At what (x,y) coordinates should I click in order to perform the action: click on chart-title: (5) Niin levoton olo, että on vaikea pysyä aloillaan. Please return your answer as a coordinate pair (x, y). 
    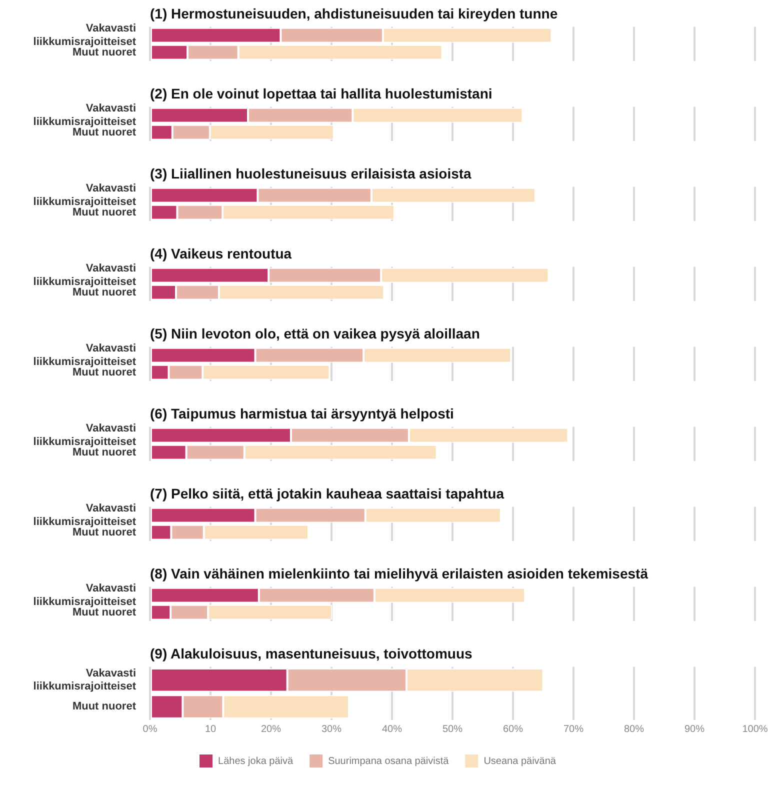
    Looking at the image, I should click on (315, 333).